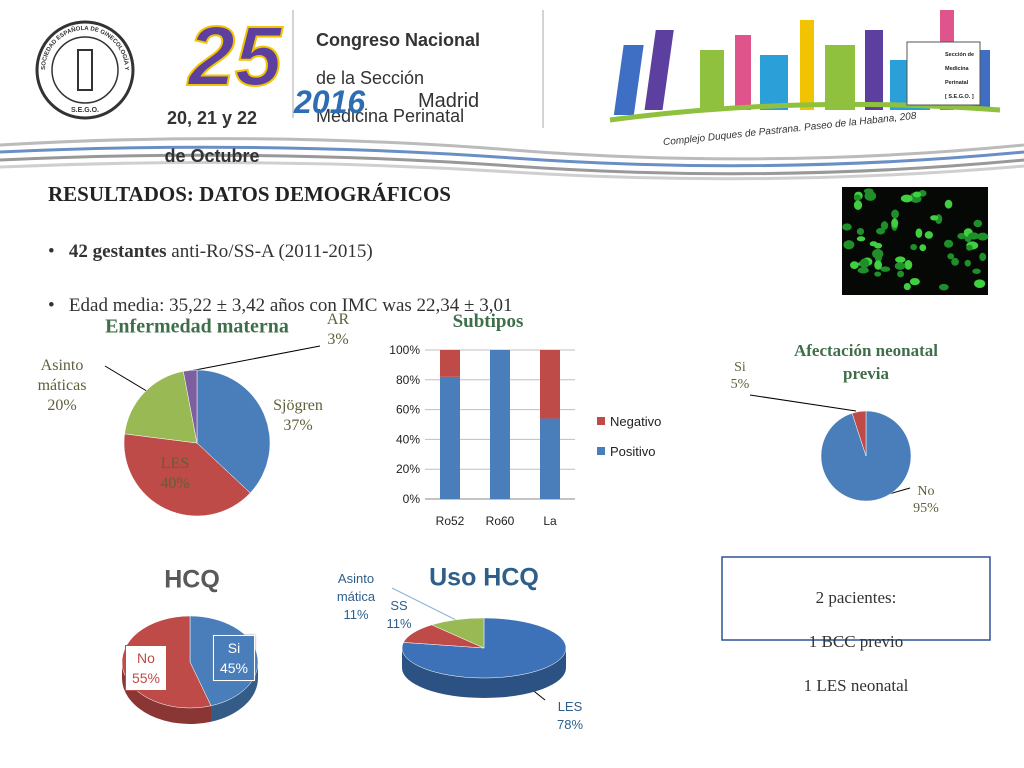  Describe the element at coordinates (960, 55) in the screenshot. I see `section-line: Sección de` at that location.